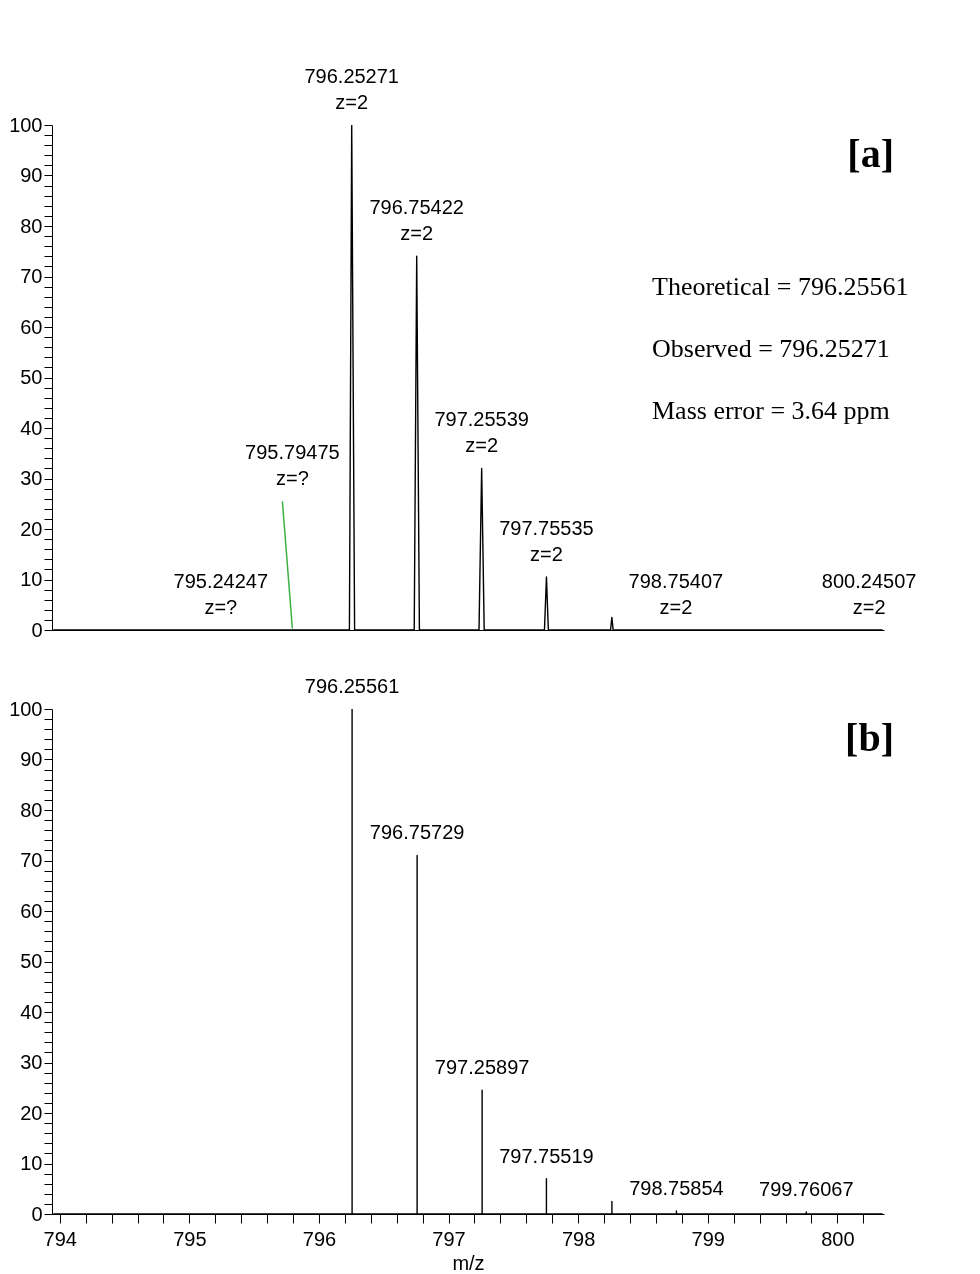 Image resolution: width=980 pixels, height=1274 pixels. What do you see at coordinates (60, 1238) in the screenshot?
I see `x-tick-label: 794` at bounding box center [60, 1238].